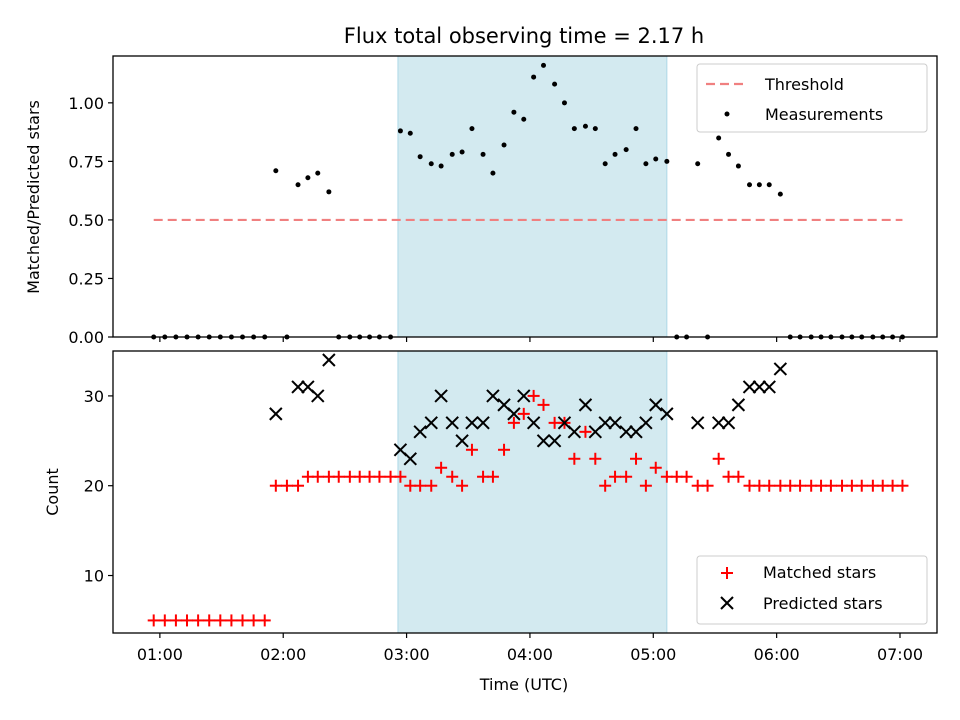  Describe the element at coordinates (532, 196) in the screenshot. I see `top-shaded-span` at that location.